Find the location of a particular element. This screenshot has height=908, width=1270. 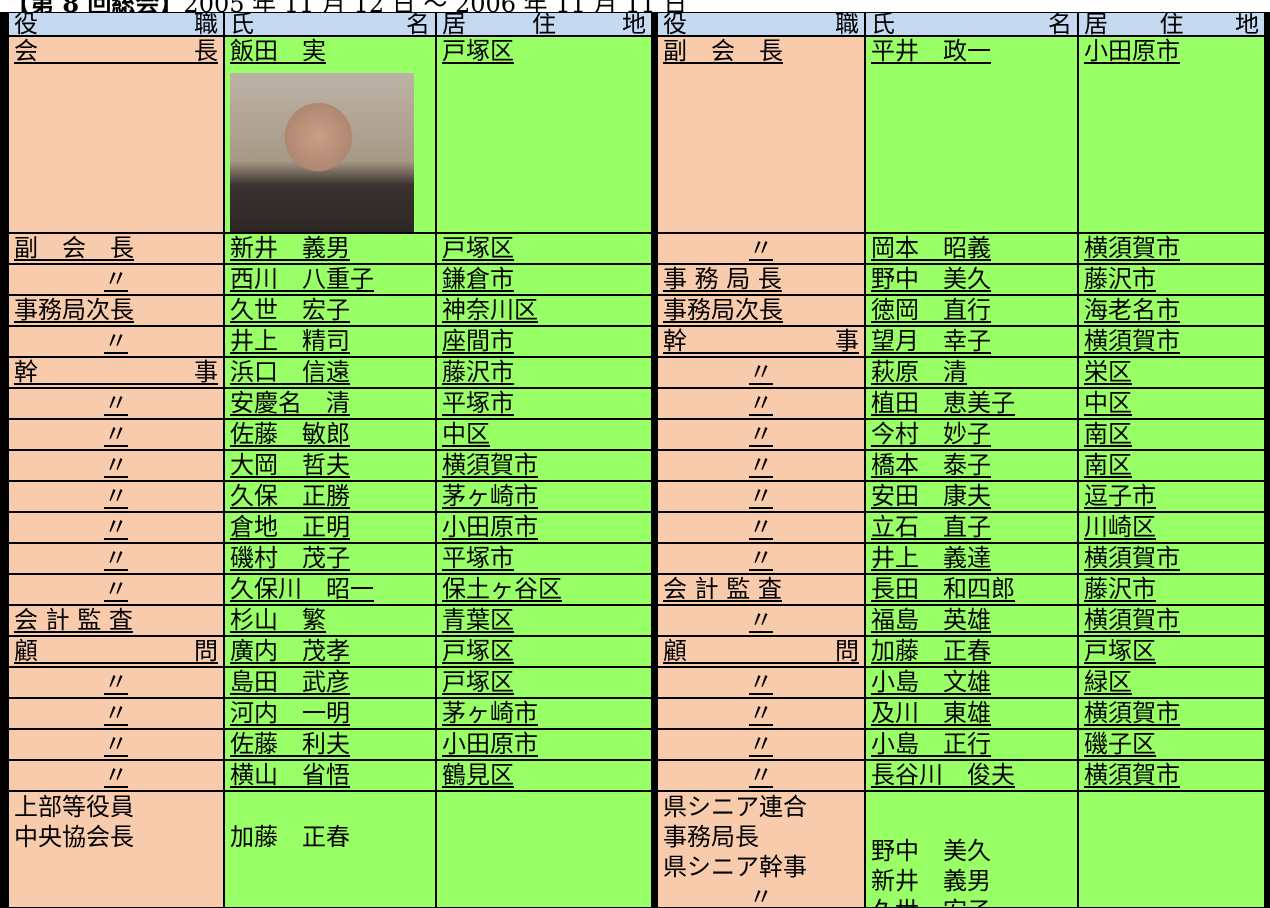

cell-text: 小田原市 is located at coordinates (1132, 51).